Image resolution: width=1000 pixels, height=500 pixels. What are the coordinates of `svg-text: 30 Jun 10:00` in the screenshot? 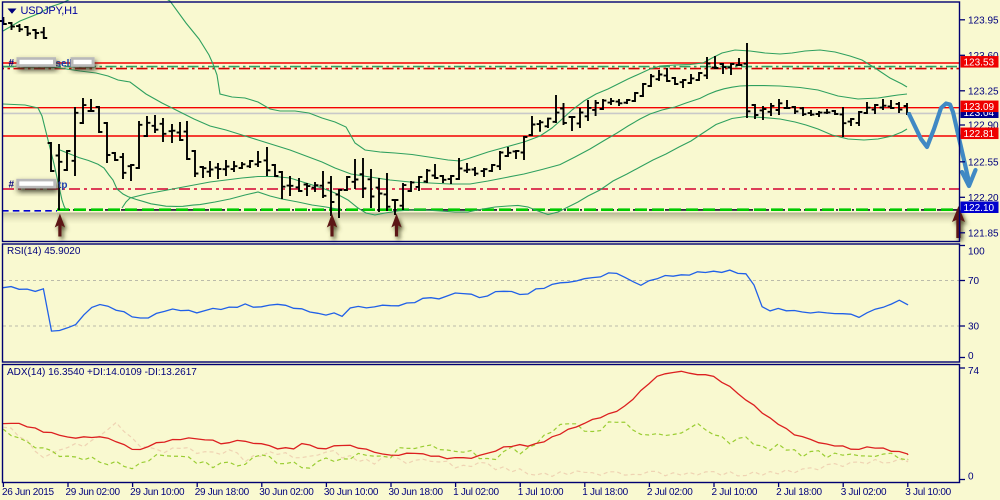 It's located at (351, 492).